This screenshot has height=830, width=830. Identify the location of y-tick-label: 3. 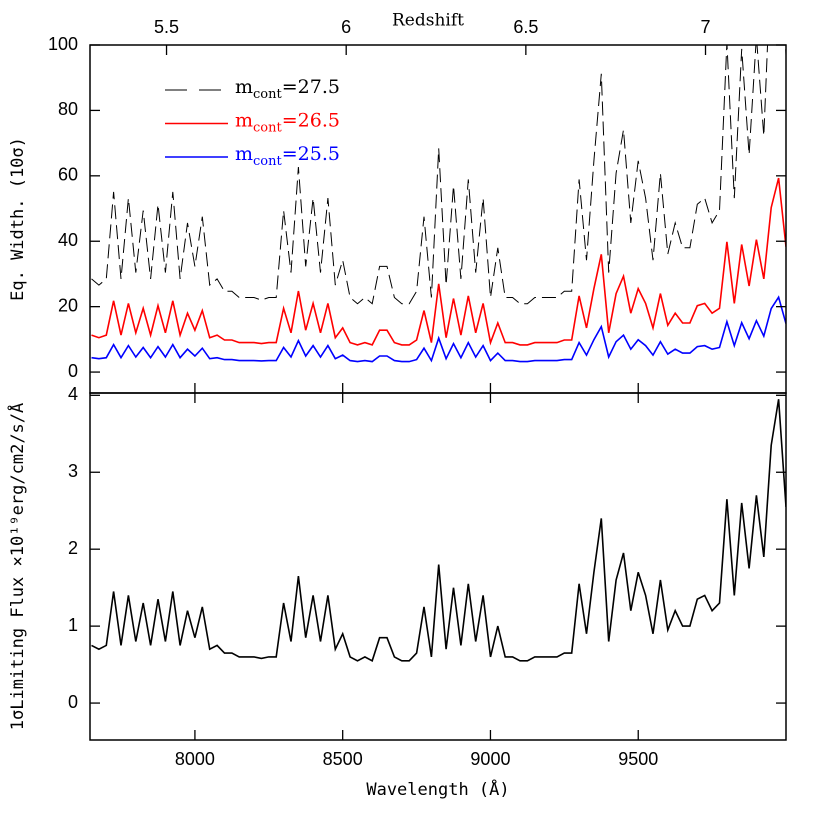
(73, 471).